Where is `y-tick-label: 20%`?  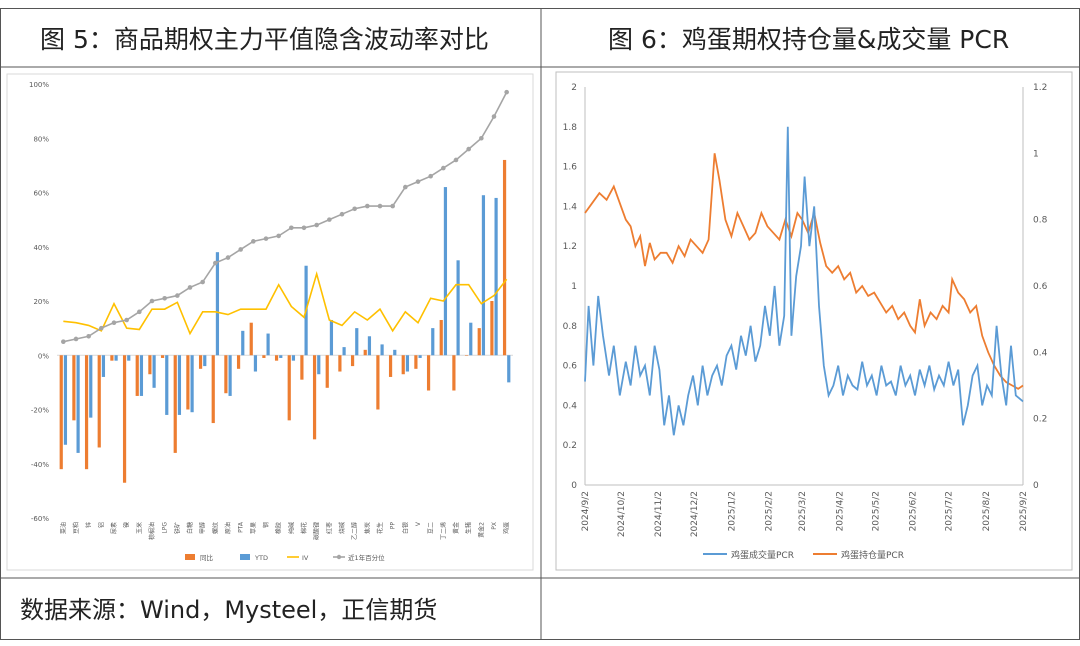 y-tick-label: 20% is located at coordinates (41, 302).